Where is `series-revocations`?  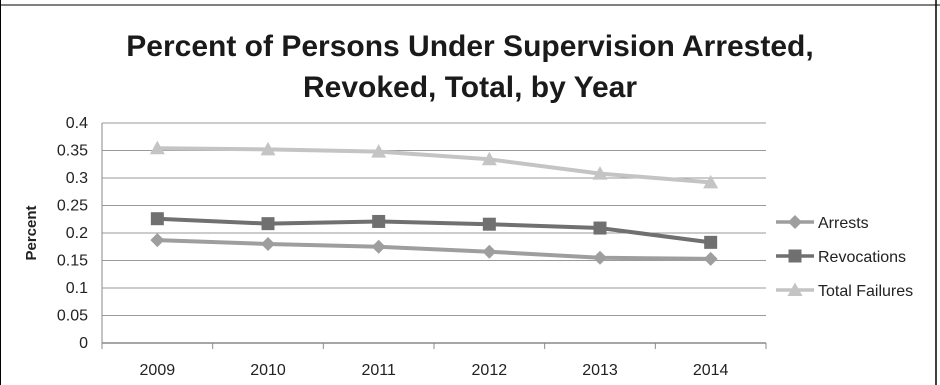 series-revocations is located at coordinates (434, 230).